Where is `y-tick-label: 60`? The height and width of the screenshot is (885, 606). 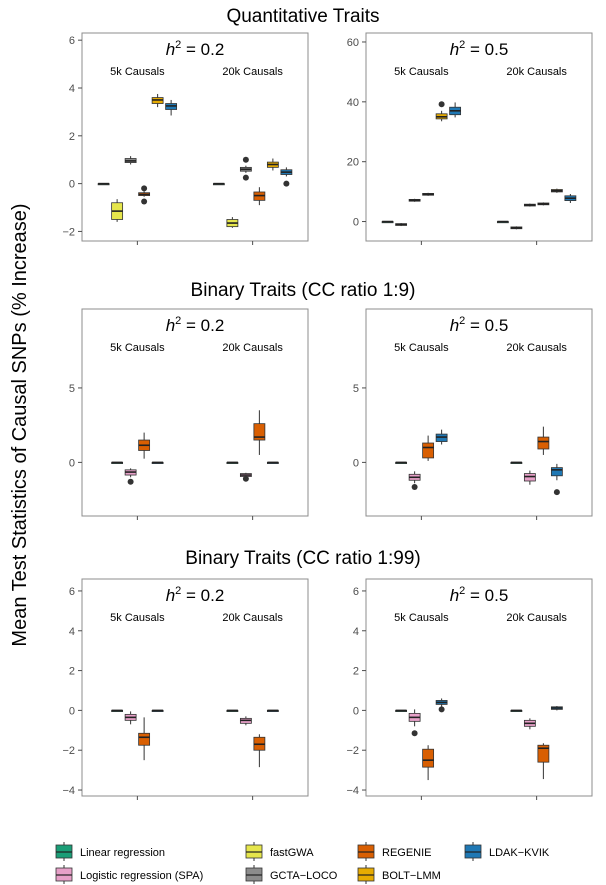 y-tick-label: 60 is located at coordinates (353, 43).